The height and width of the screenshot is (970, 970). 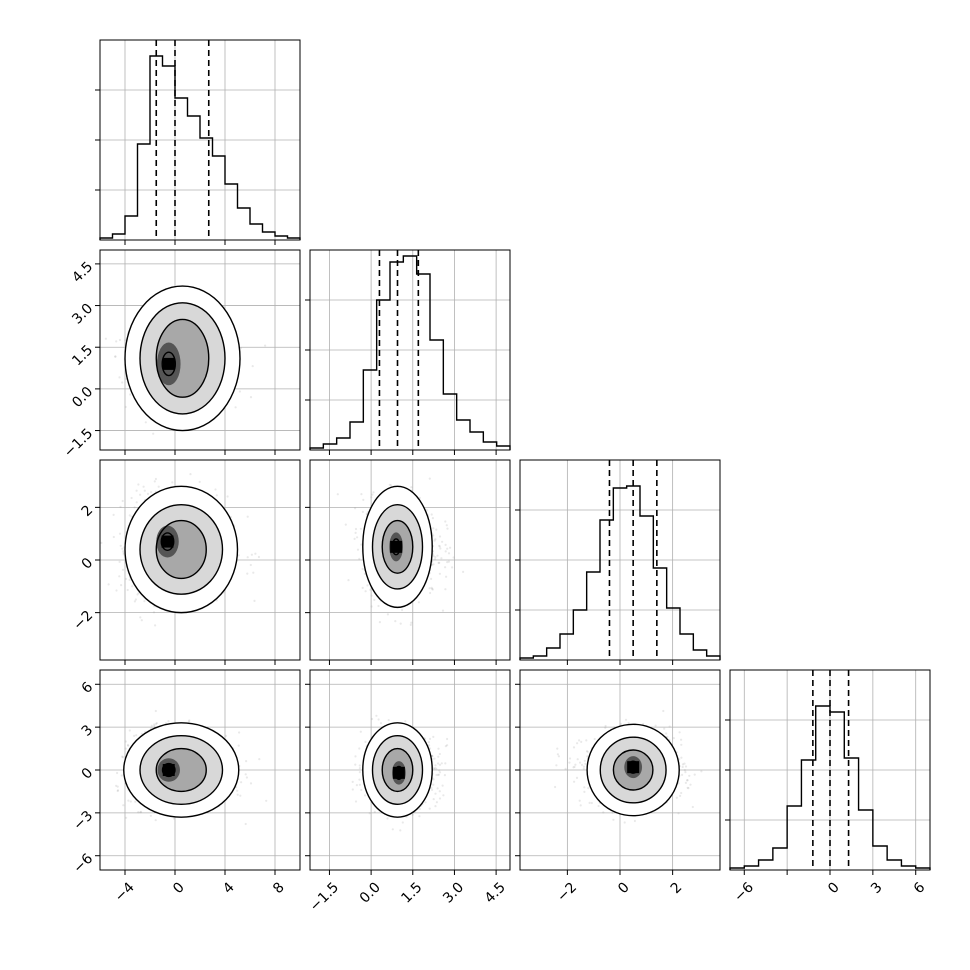 What do you see at coordinates (229, 888) in the screenshot?
I see `x-tick-label: 4` at bounding box center [229, 888].